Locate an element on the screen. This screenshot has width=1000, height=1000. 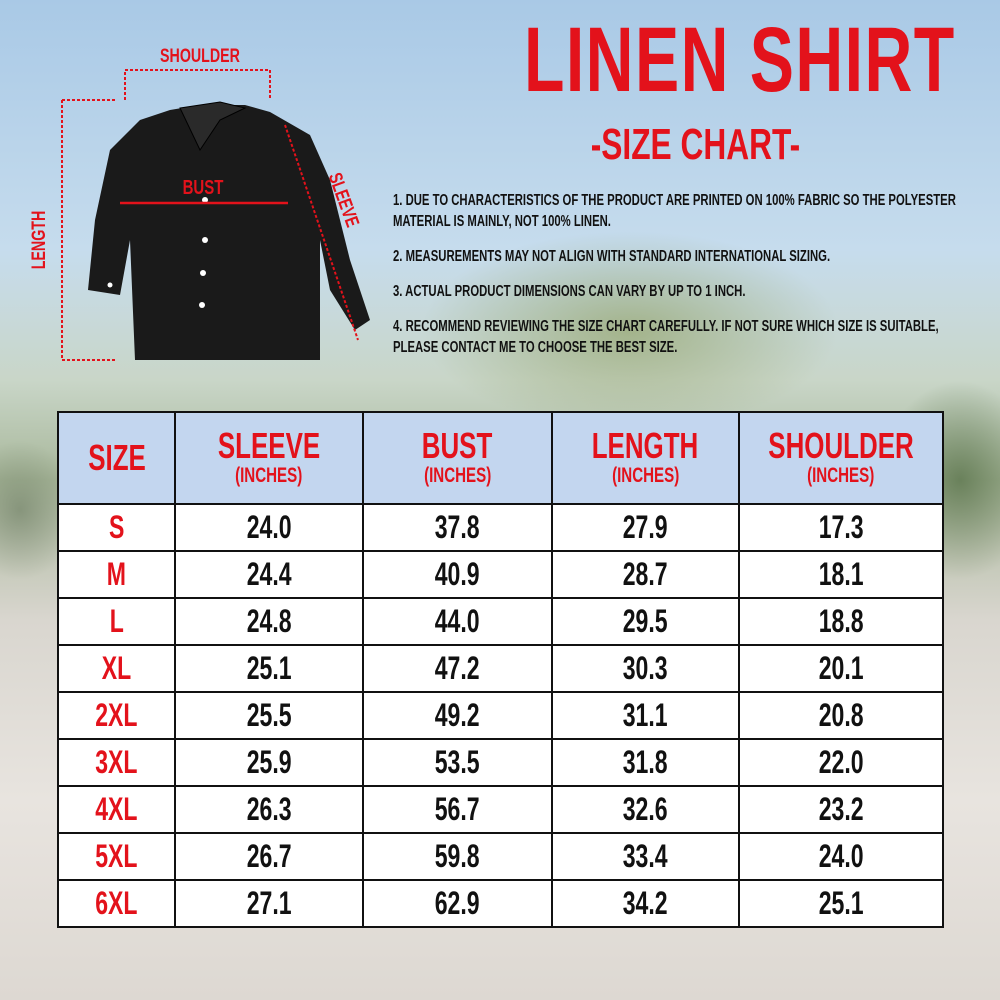
value-cell: 37.8 is located at coordinates (457, 527).